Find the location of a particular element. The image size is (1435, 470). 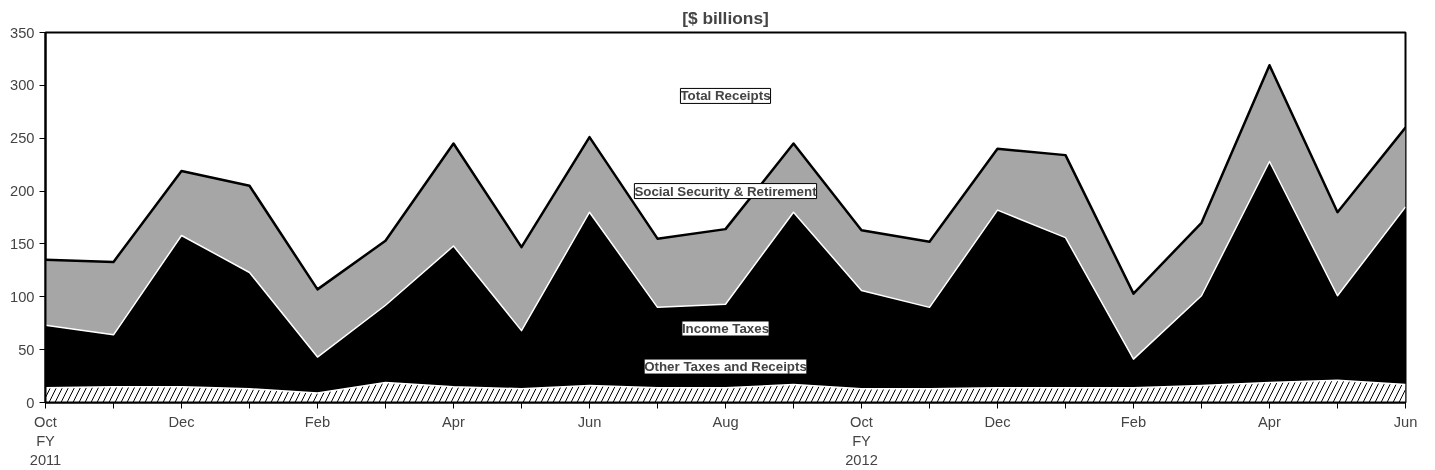

y-tick-label: 100 is located at coordinates (22, 296).